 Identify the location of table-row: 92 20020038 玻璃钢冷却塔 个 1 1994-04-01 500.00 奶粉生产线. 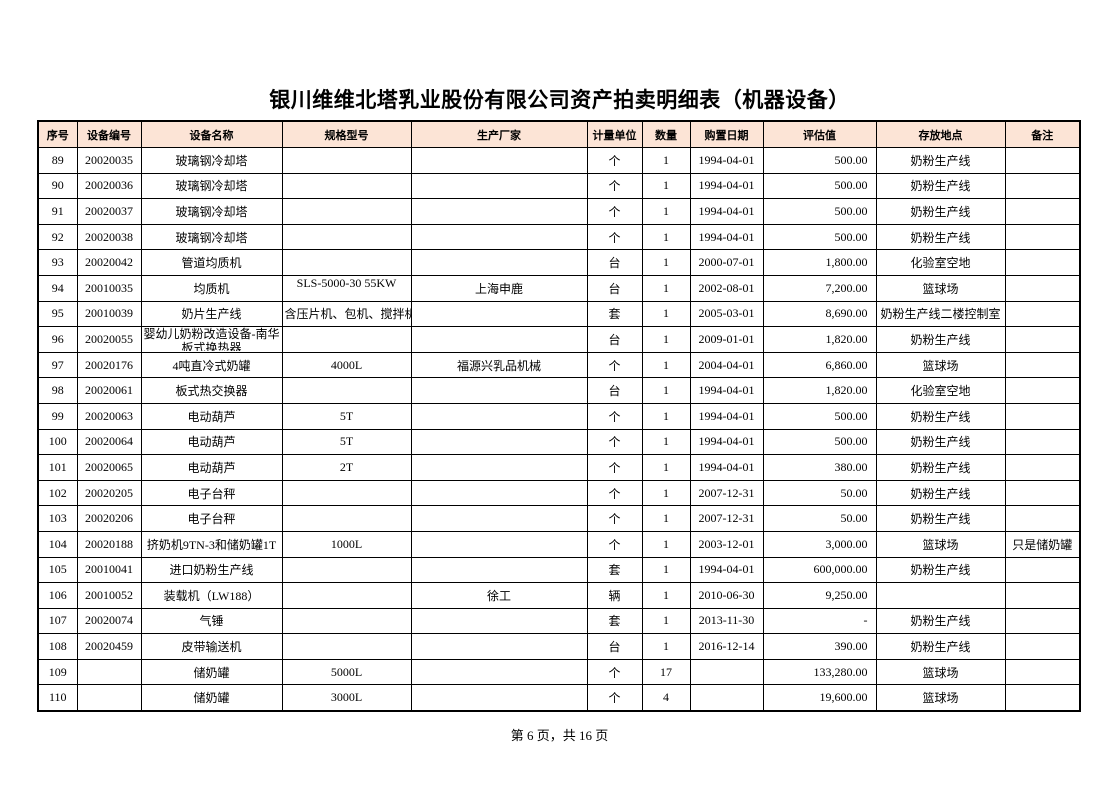
(559, 237).